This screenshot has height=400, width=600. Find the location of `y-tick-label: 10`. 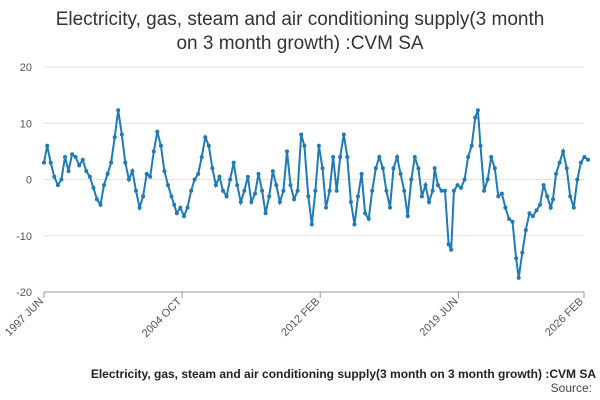

y-tick-label: 10 is located at coordinates (26, 124).